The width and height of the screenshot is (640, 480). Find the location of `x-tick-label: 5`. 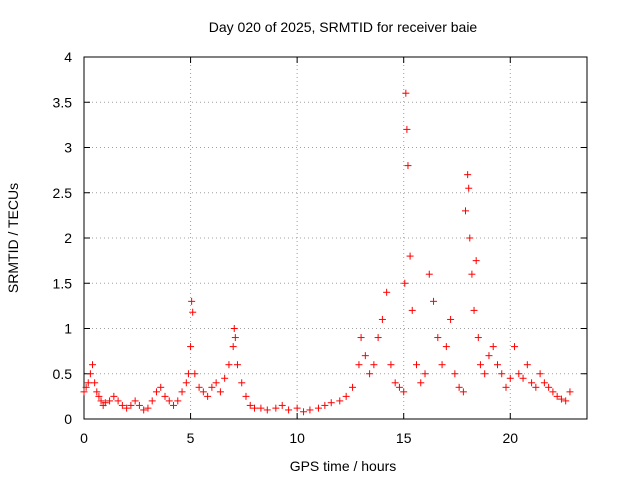

x-tick-label: 5 is located at coordinates (191, 438).